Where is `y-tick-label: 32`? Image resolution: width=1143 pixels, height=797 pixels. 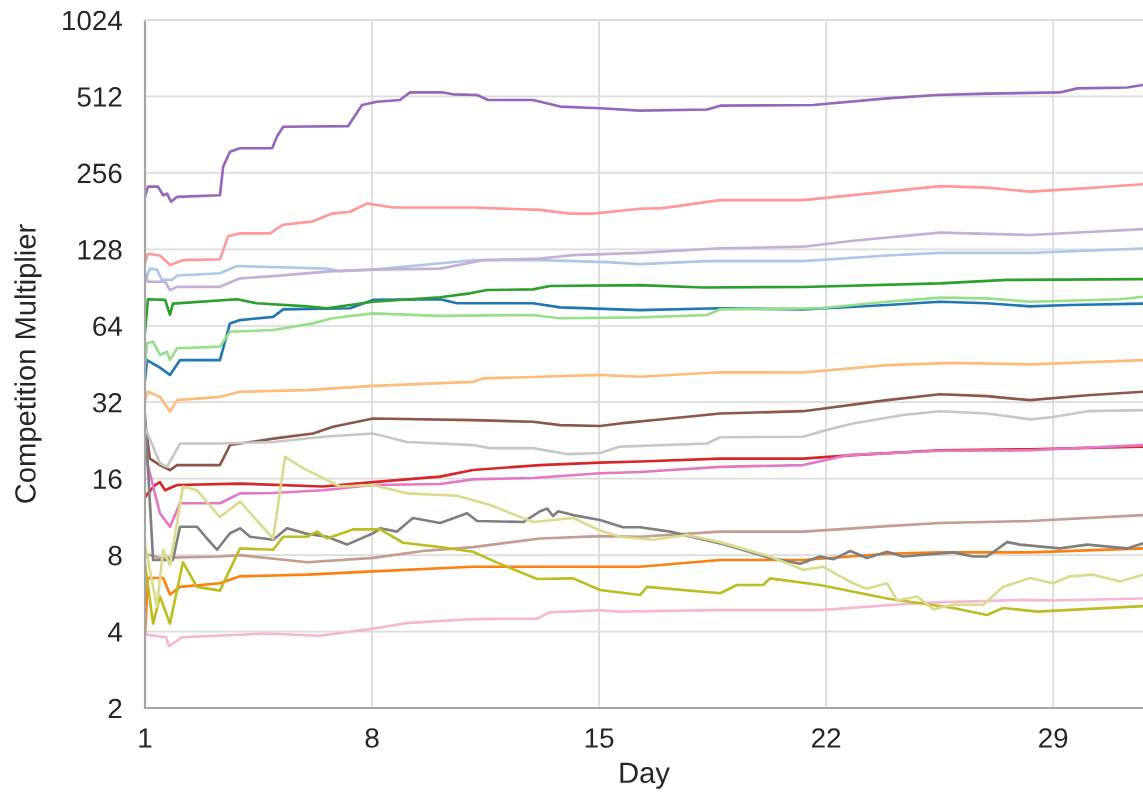 y-tick-label: 32 is located at coordinates (107, 402).